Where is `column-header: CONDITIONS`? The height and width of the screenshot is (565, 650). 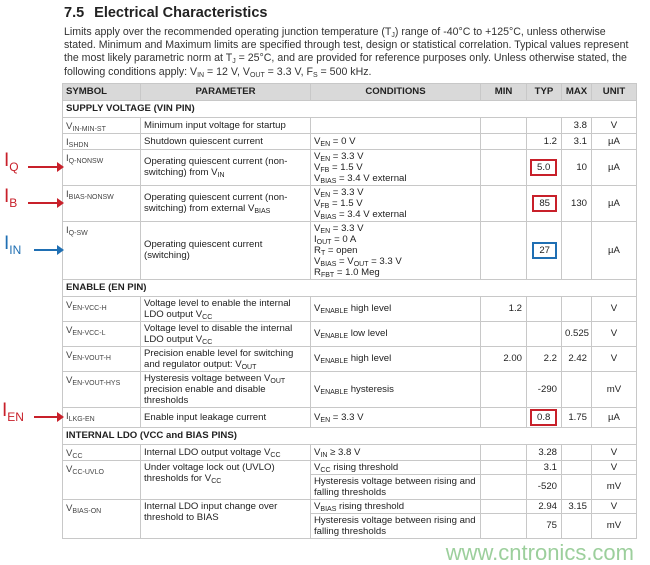
column-header: CONDITIONS is located at coordinates (395, 91).